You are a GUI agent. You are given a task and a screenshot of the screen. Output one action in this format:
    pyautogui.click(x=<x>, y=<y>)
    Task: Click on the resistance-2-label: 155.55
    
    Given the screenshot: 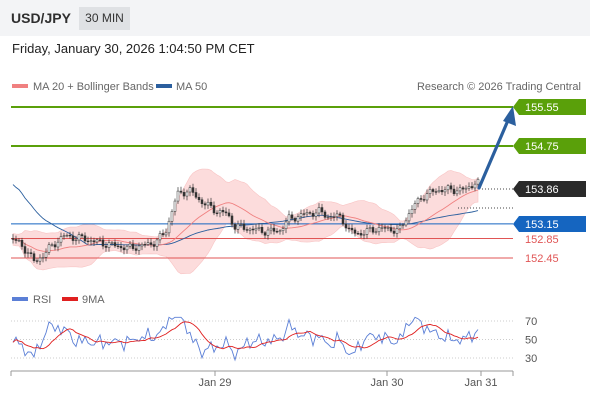 What is the action you would take?
    pyautogui.click(x=549, y=107)
    